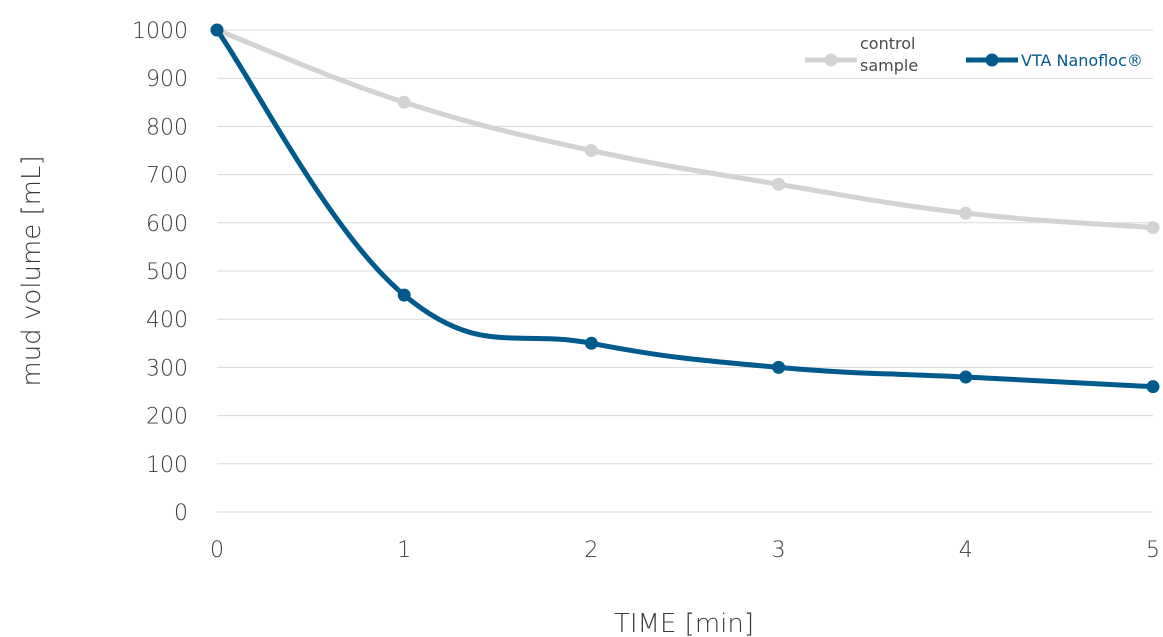 The height and width of the screenshot is (637, 1163). What do you see at coordinates (160, 31) in the screenshot?
I see `y-tick-label: 1000` at bounding box center [160, 31].